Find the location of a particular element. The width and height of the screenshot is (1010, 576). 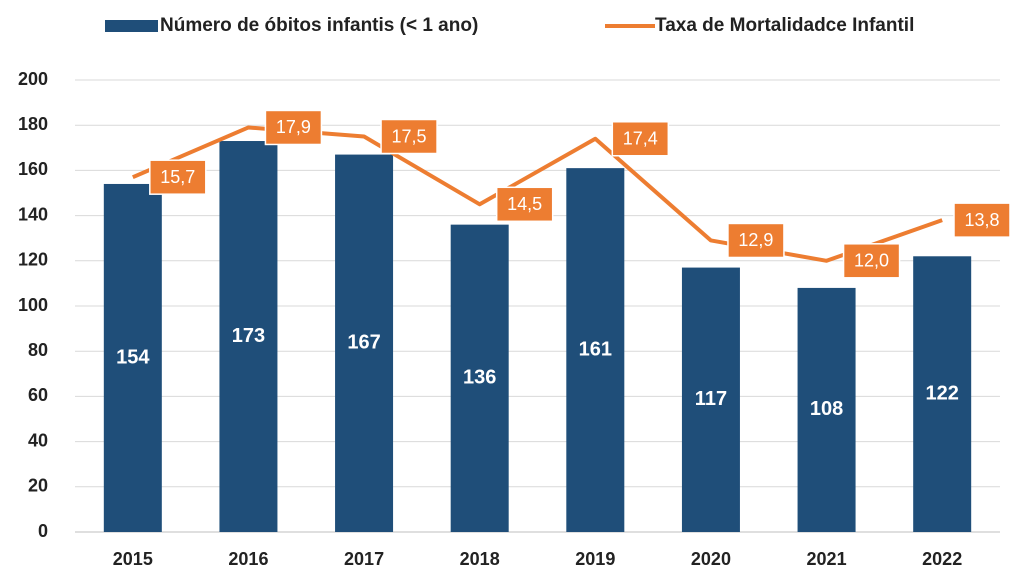

y-tick-label: 60 is located at coordinates (38, 395).